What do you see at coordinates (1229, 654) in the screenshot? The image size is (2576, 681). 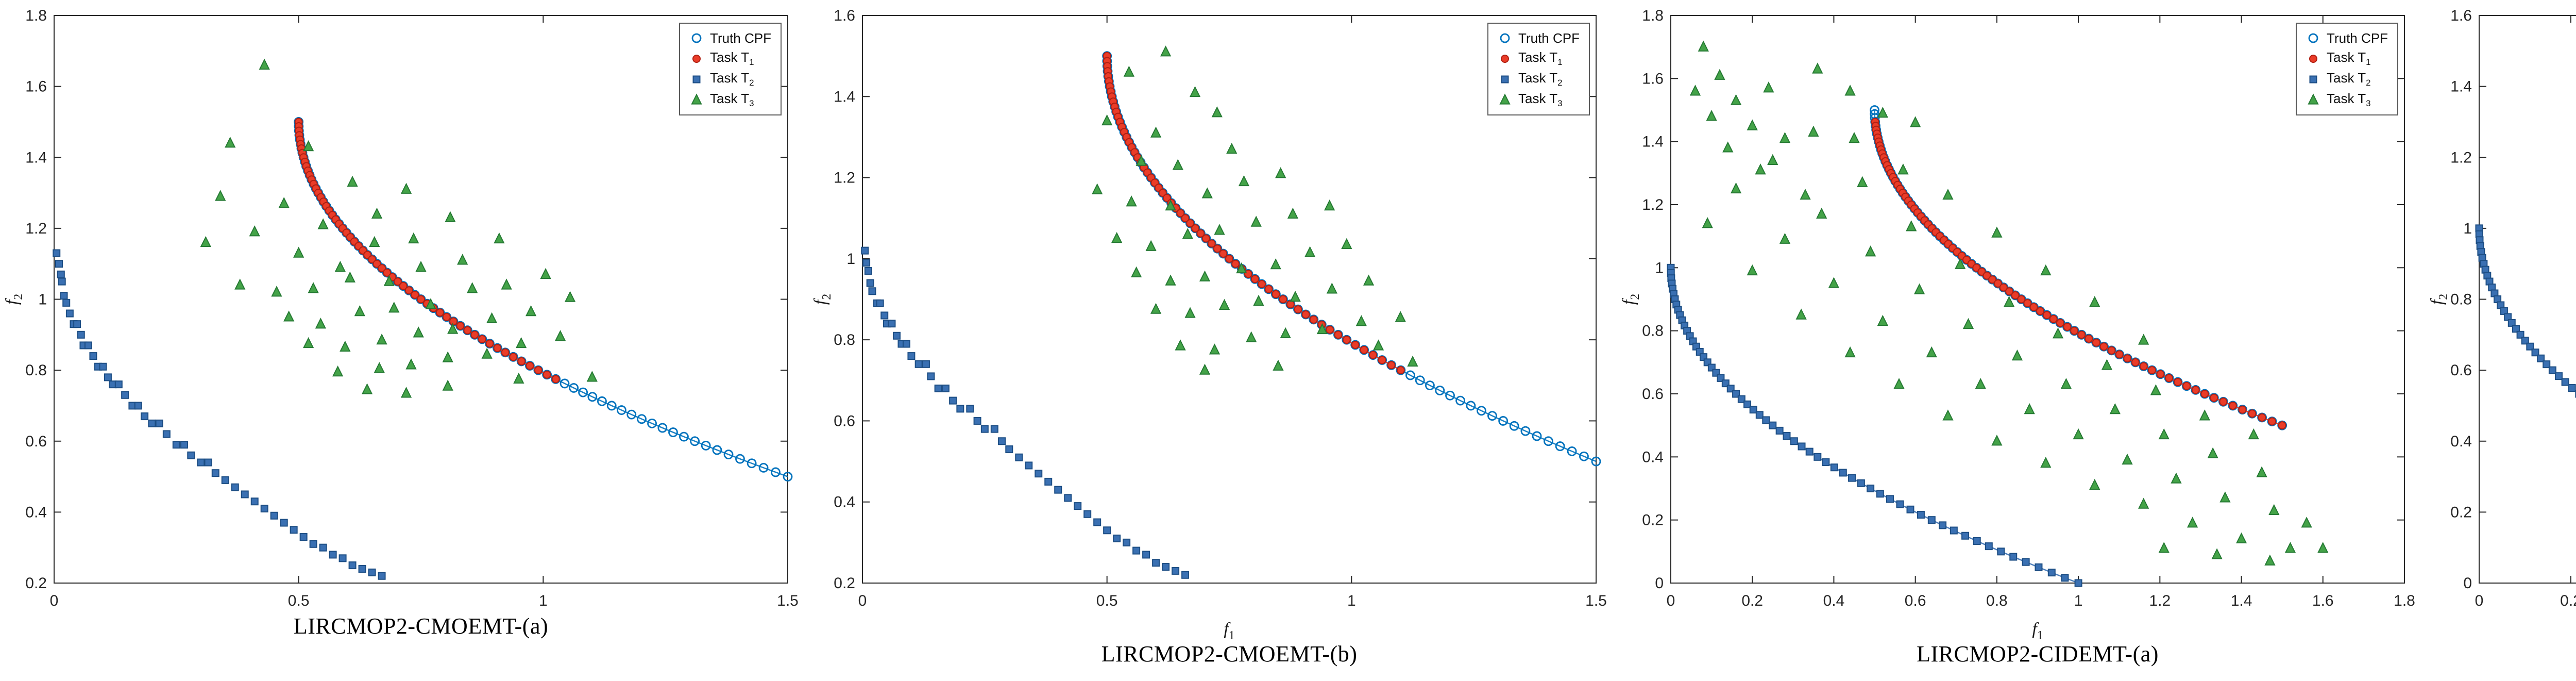 I see `plot-title: LIRCMOP2-CMOEMT-(b)` at bounding box center [1229, 654].